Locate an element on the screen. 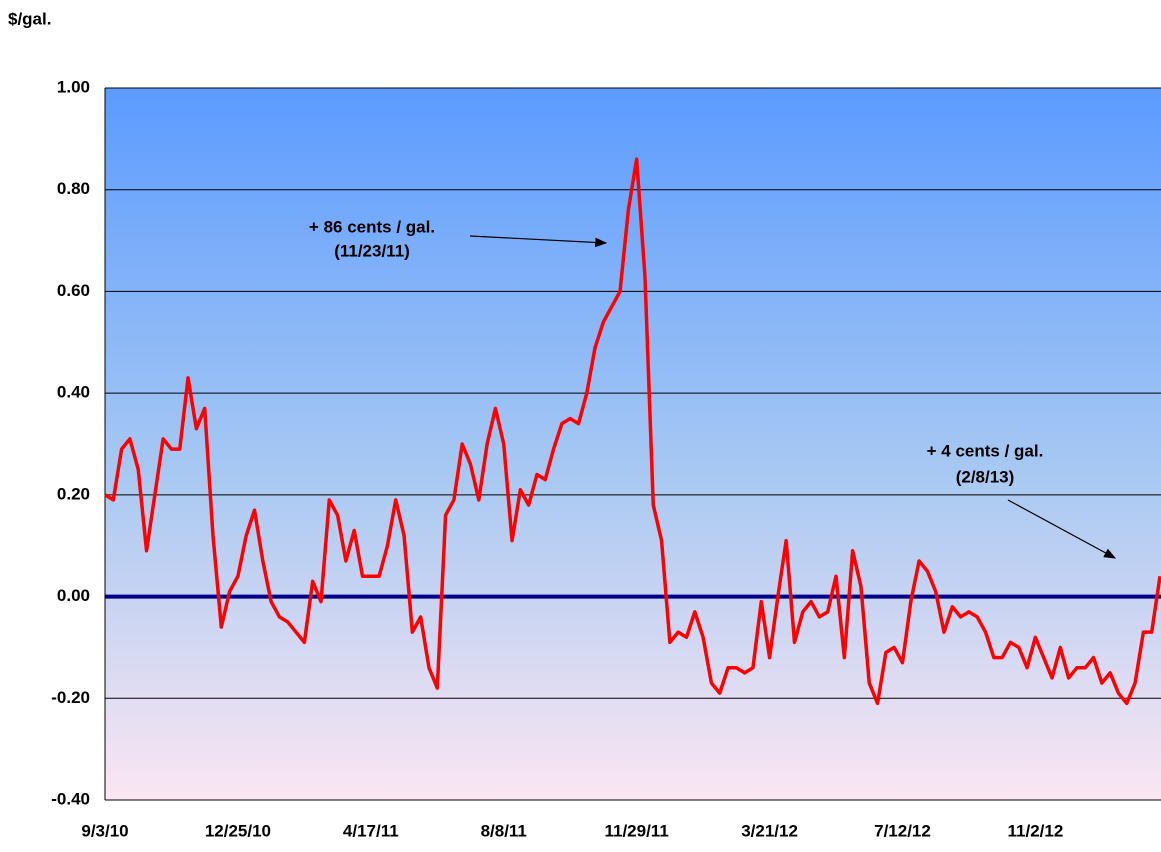 The image size is (1161, 852). annotation: (2/8/13) is located at coordinates (985, 476).